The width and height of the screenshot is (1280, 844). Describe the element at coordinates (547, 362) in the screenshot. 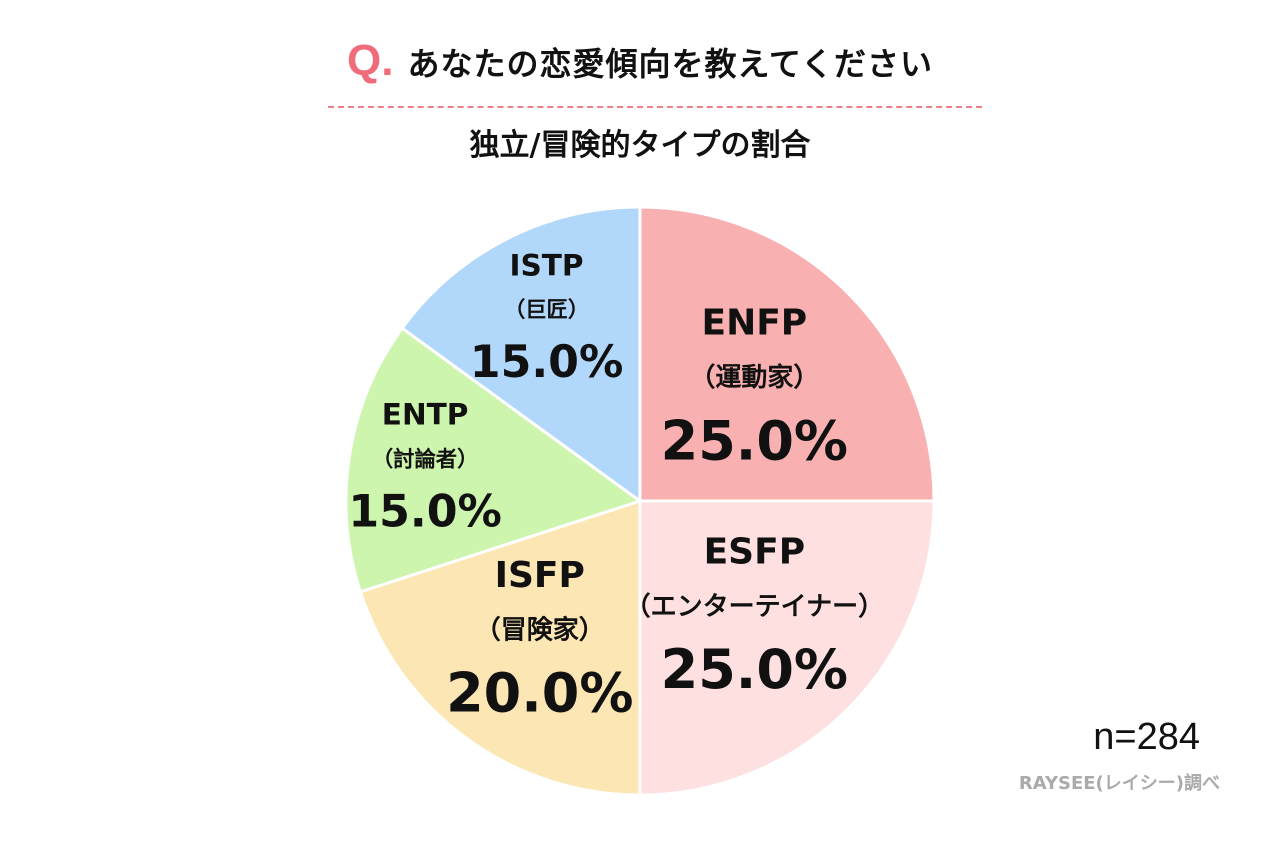

I see `slice-value-label-istp: 15.0%` at that location.